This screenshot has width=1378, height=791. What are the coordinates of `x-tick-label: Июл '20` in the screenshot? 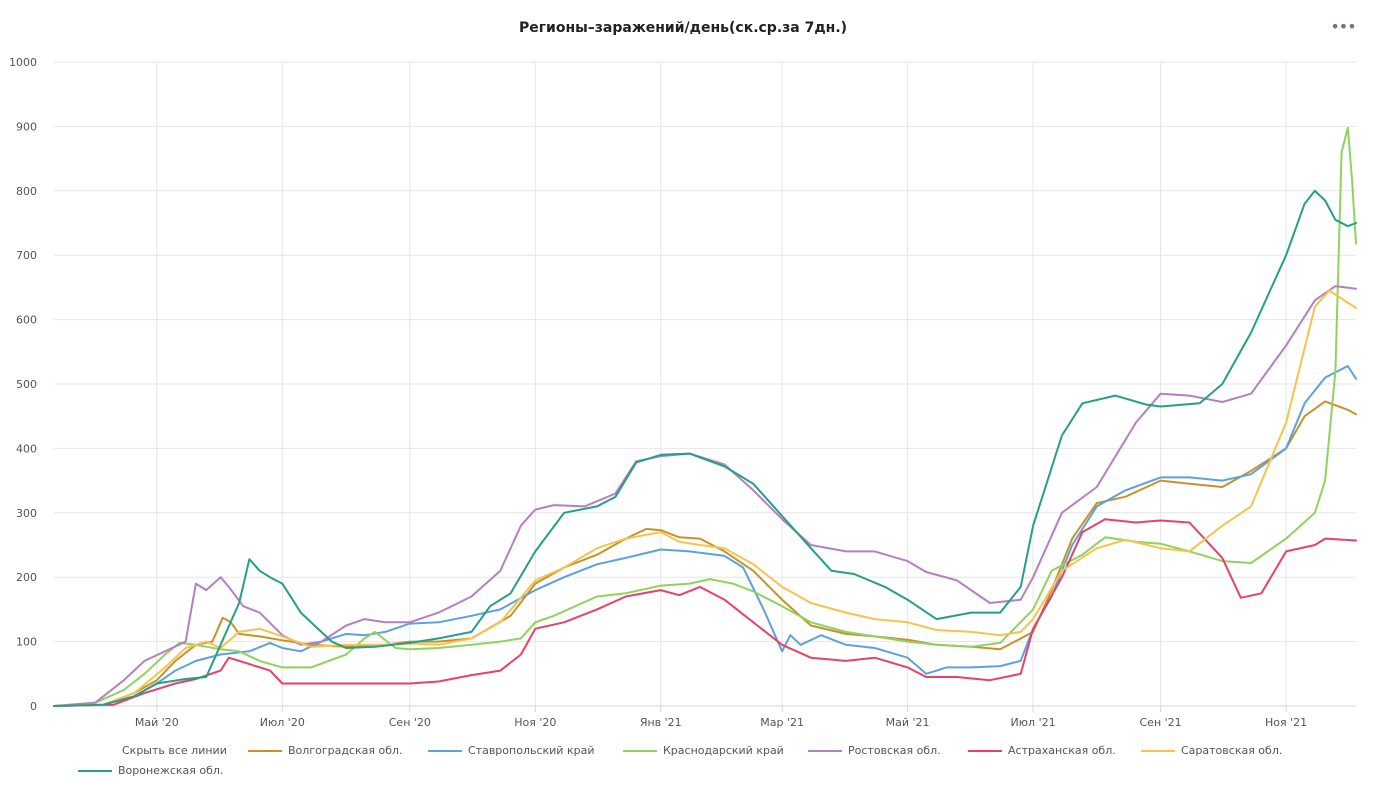 It's located at (282, 722).